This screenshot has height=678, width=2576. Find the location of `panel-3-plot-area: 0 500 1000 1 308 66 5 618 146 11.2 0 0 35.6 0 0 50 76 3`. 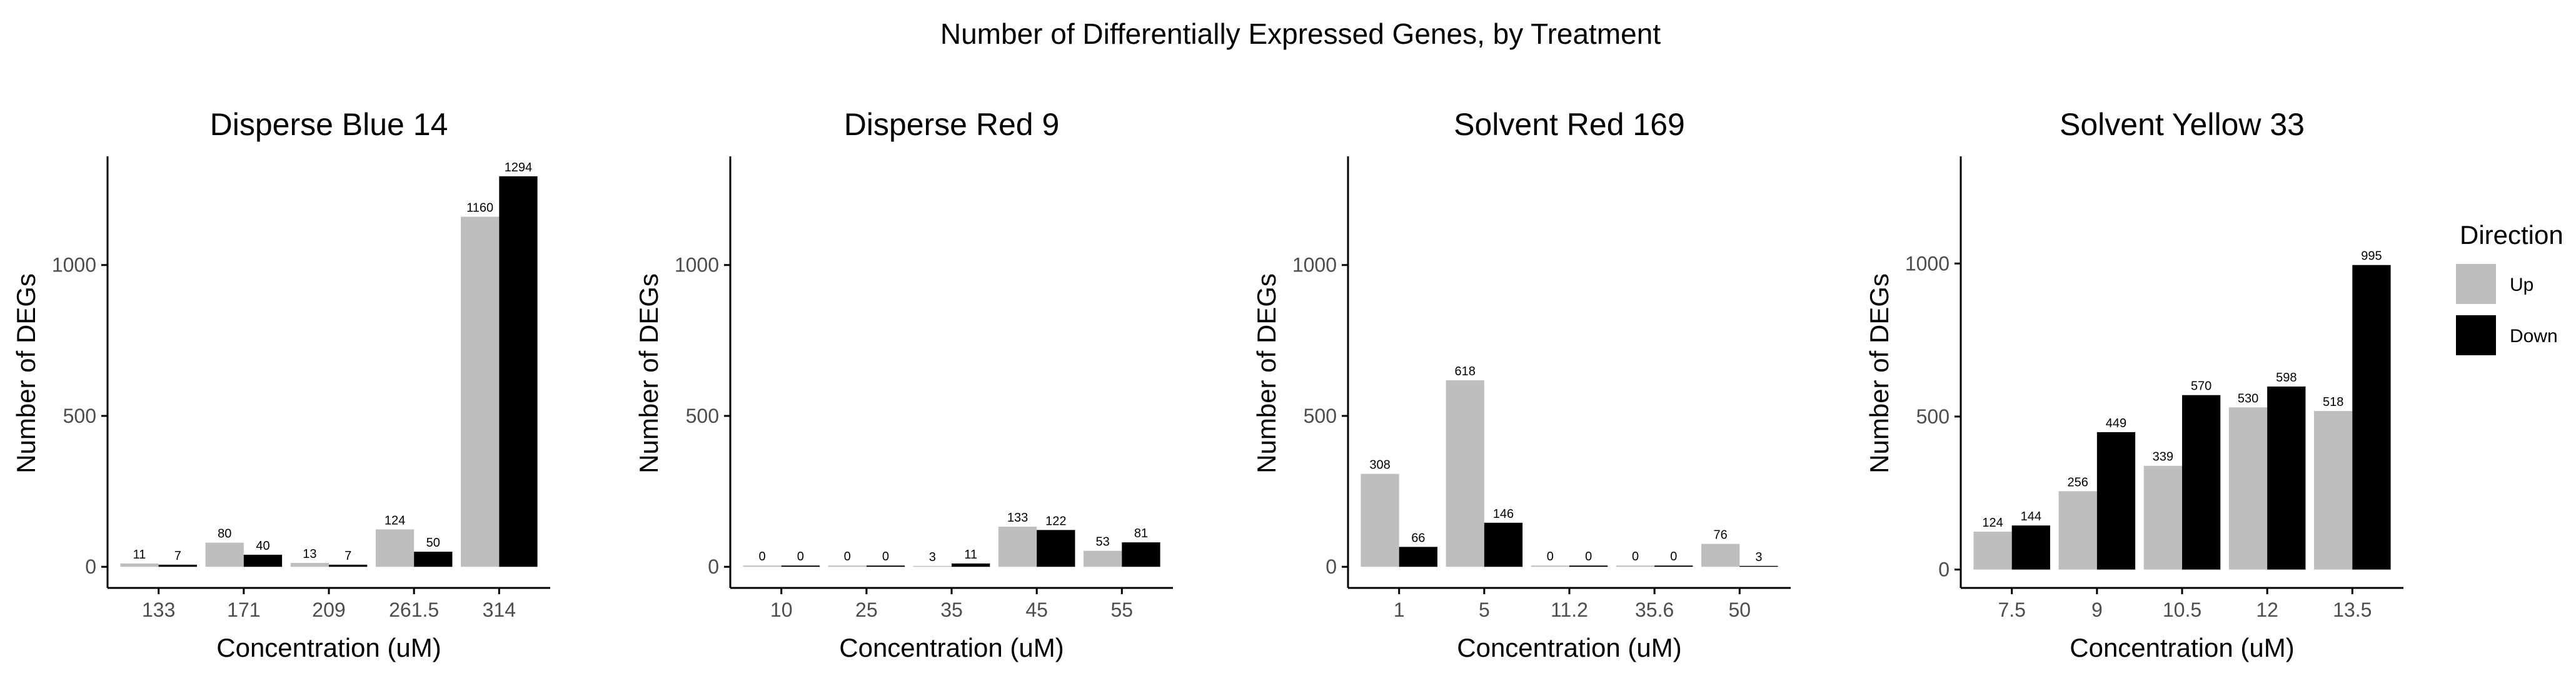

panel-3-plot-area: 0 500 1000 1 308 66 5 618 146 11.2 0 0 35.6 0 0 50 76 3 is located at coordinates (1541, 388).